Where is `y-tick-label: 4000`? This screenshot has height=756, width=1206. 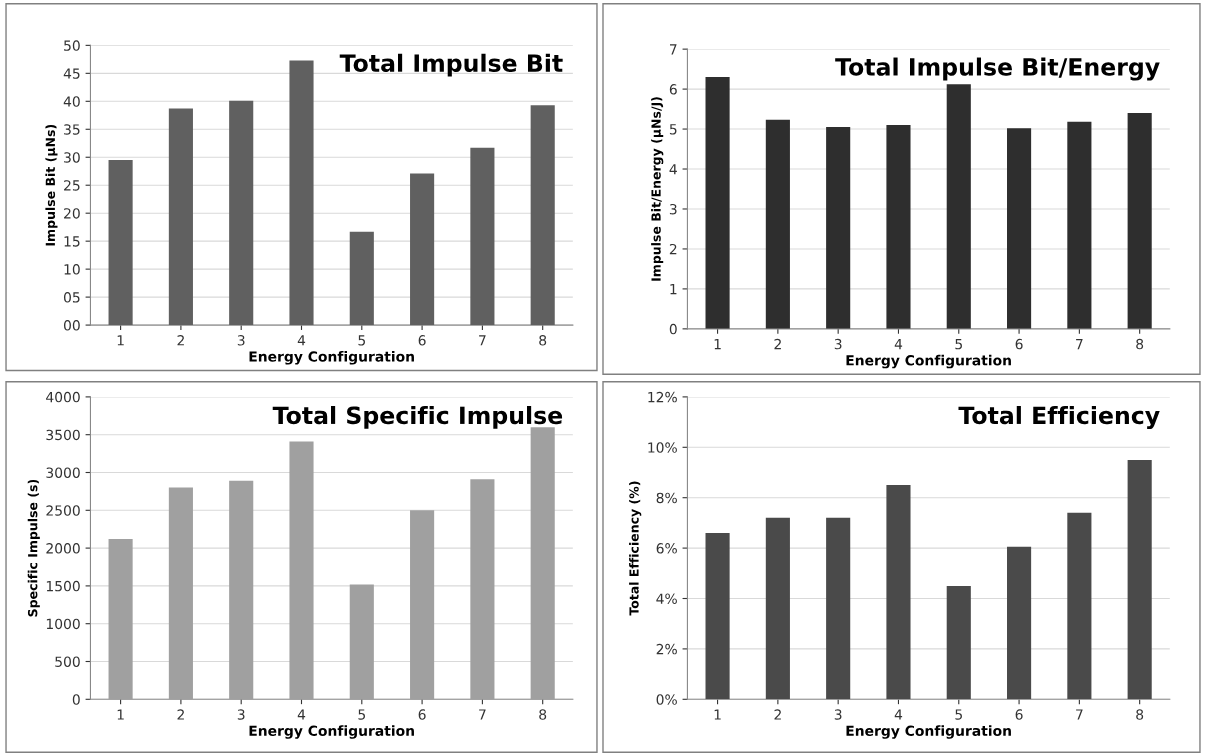
y-tick-label: 4000 is located at coordinates (63, 397).